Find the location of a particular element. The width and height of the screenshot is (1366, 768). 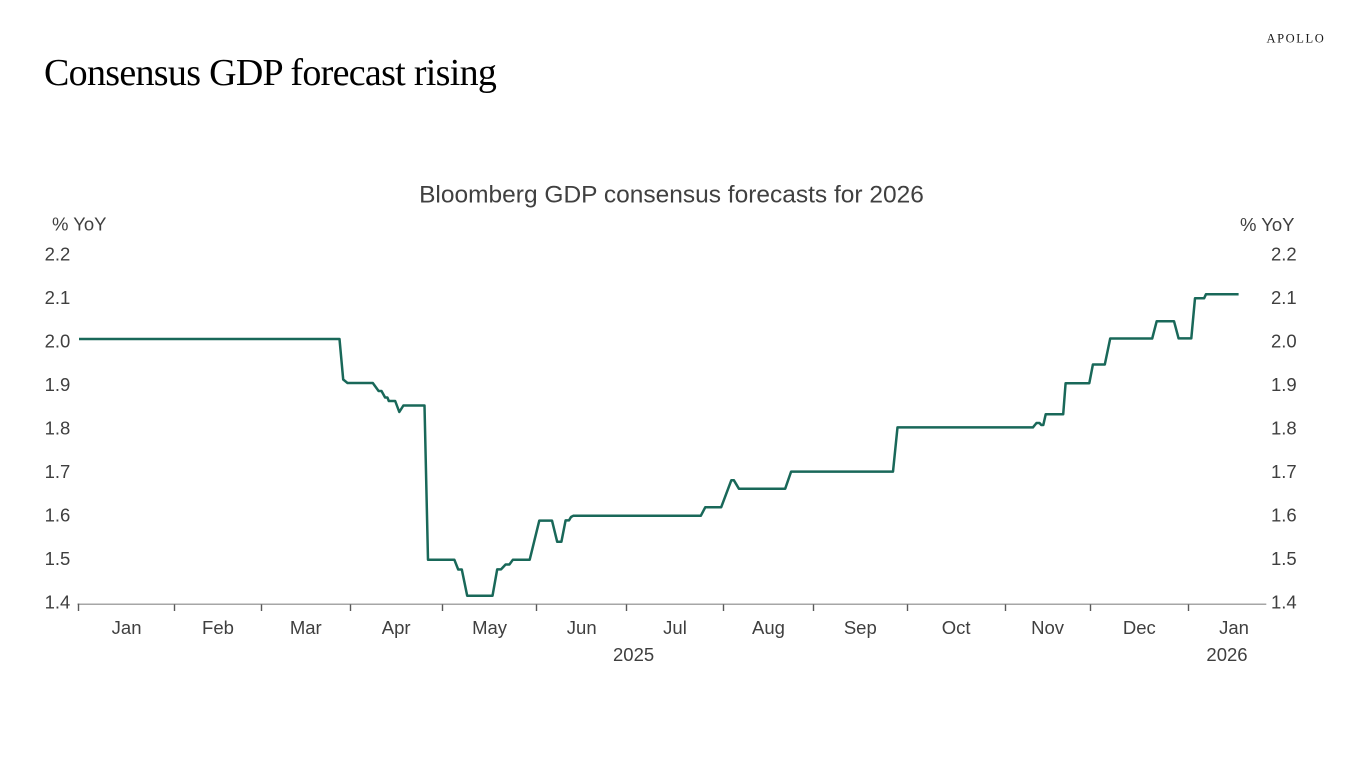

svg-text: Jul is located at coordinates (675, 627).